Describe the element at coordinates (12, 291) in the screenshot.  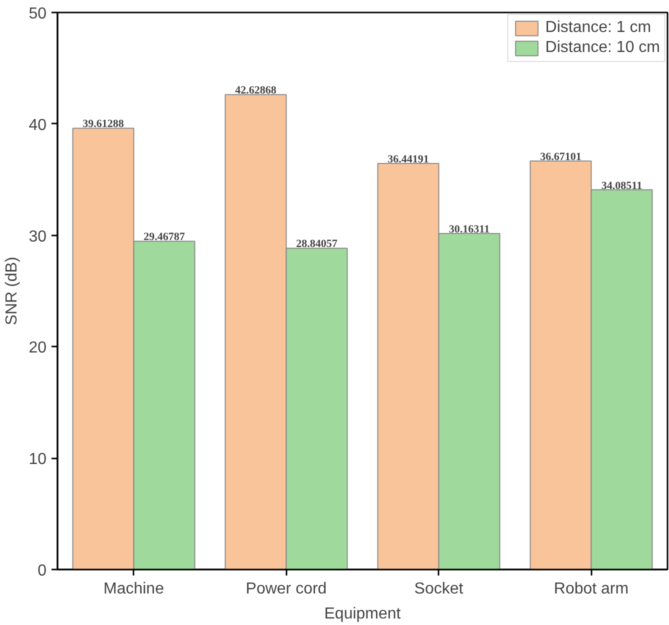
I see `y-axis-title: SNR (dB)` at that location.